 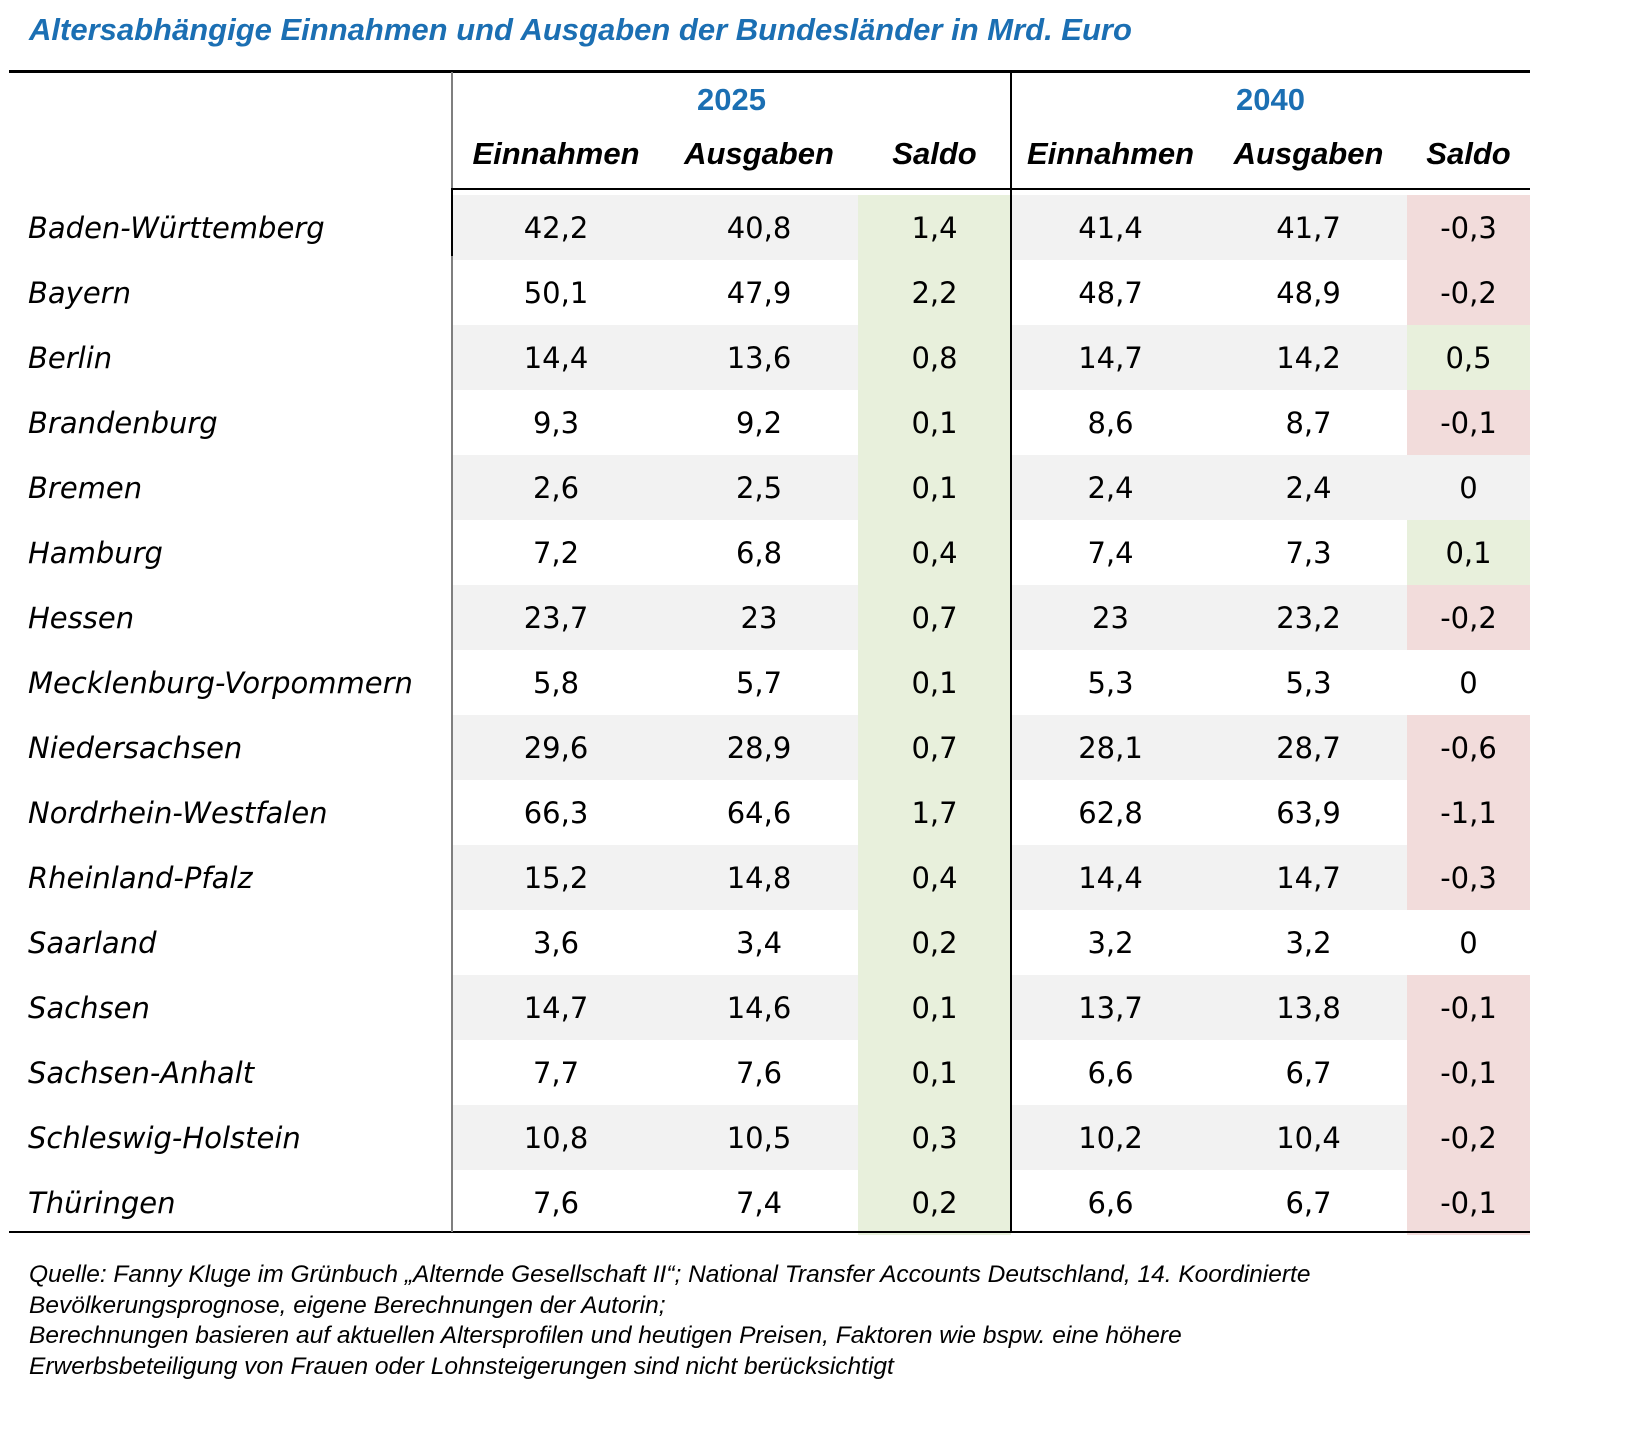 What do you see at coordinates (85, 487) in the screenshot?
I see `row-label-state: Bremen` at bounding box center [85, 487].